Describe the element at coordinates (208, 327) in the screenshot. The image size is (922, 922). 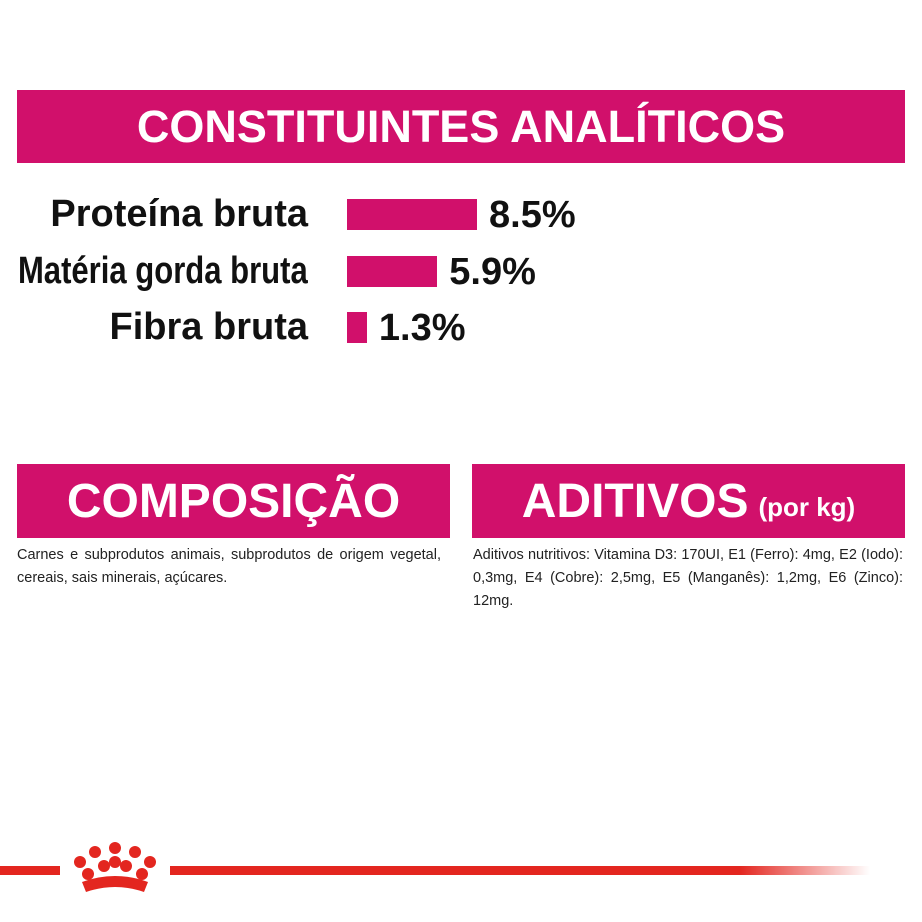
I see `category-label: Fibra bruta` at that location.